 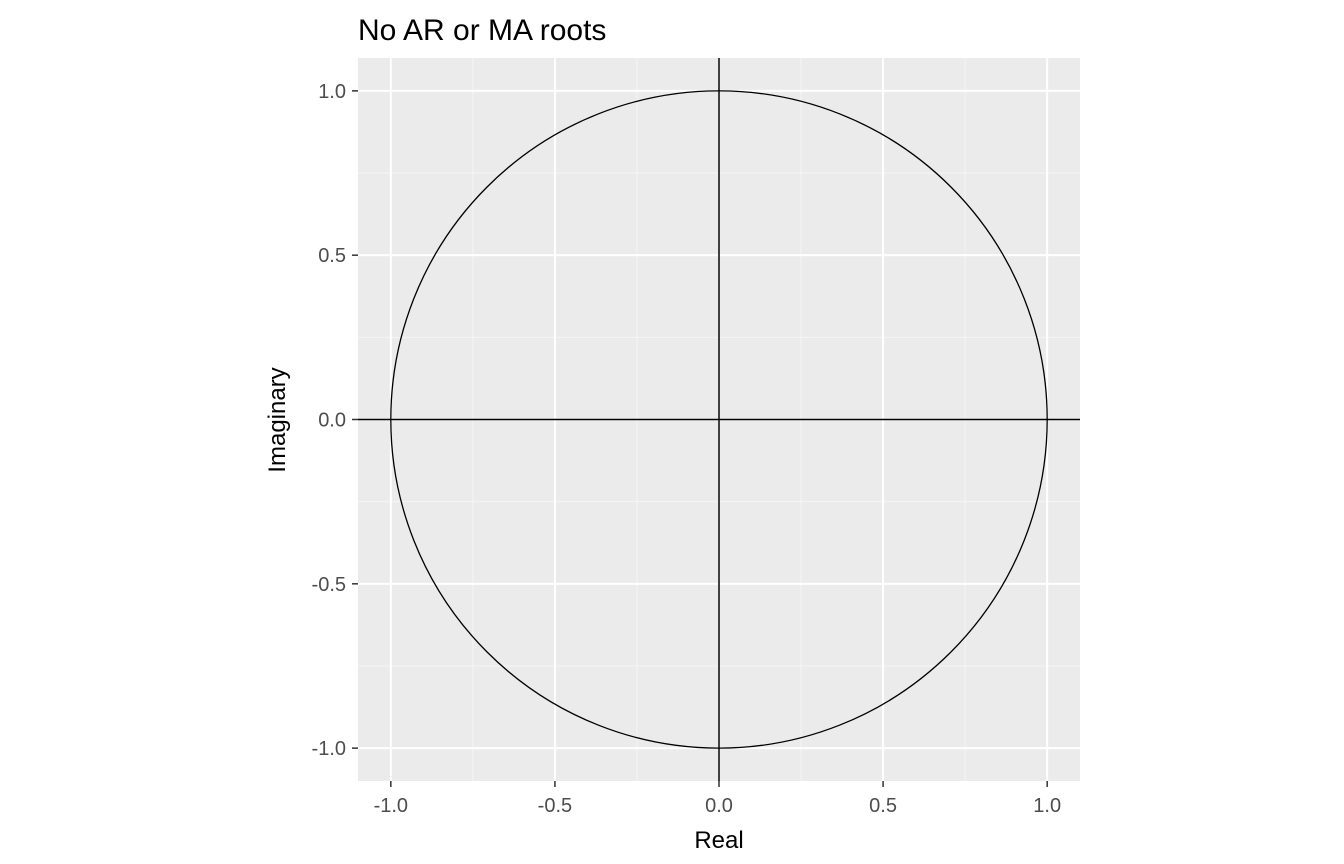 I want to click on y-tick-label: 0.5, so click(x=332, y=256).